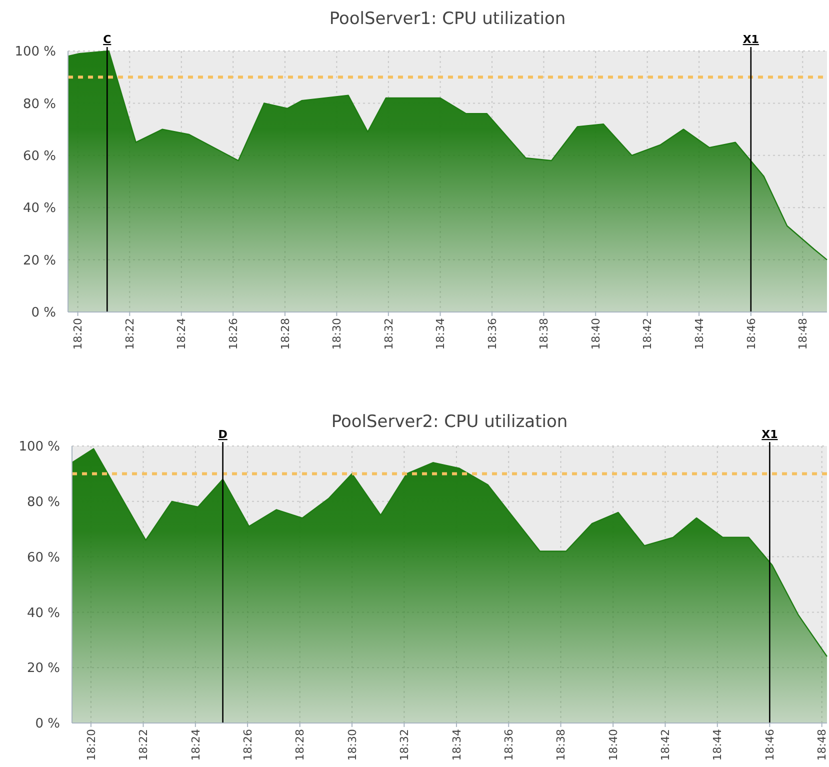 The height and width of the screenshot is (767, 829). Describe the element at coordinates (447, 19) in the screenshot. I see `chart-title: PoolServer1: CPU utilization` at that location.